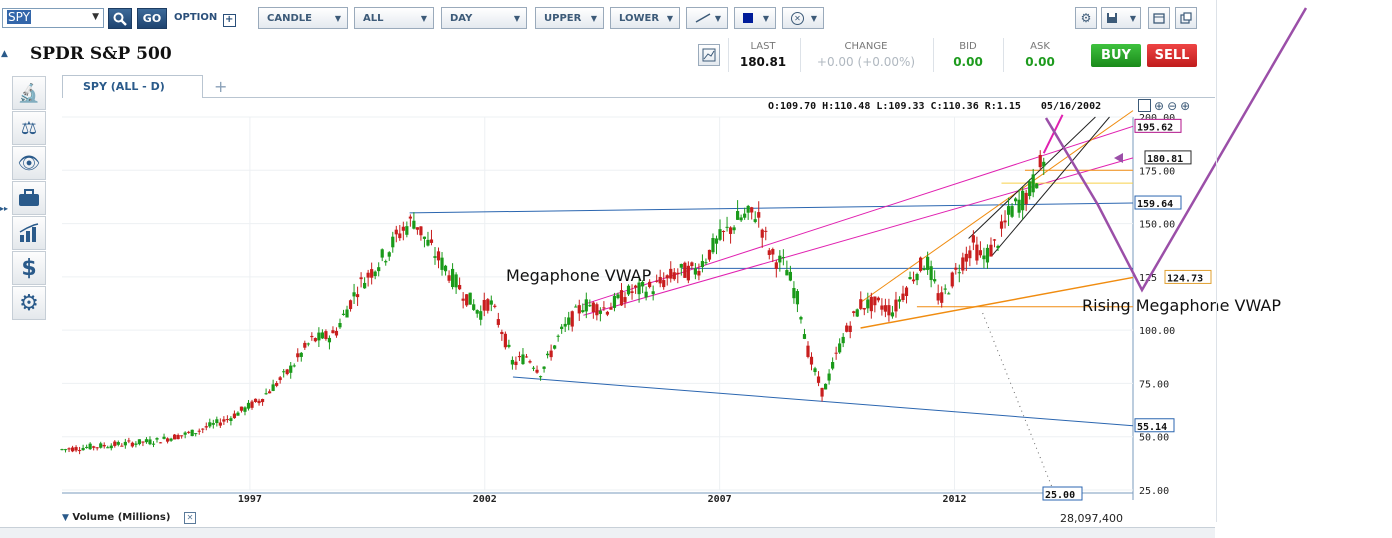 Image resolution: width=1392 pixels, height=538 pixels. What do you see at coordinates (29, 93) in the screenshot?
I see `research-button: 🔬` at bounding box center [29, 93].